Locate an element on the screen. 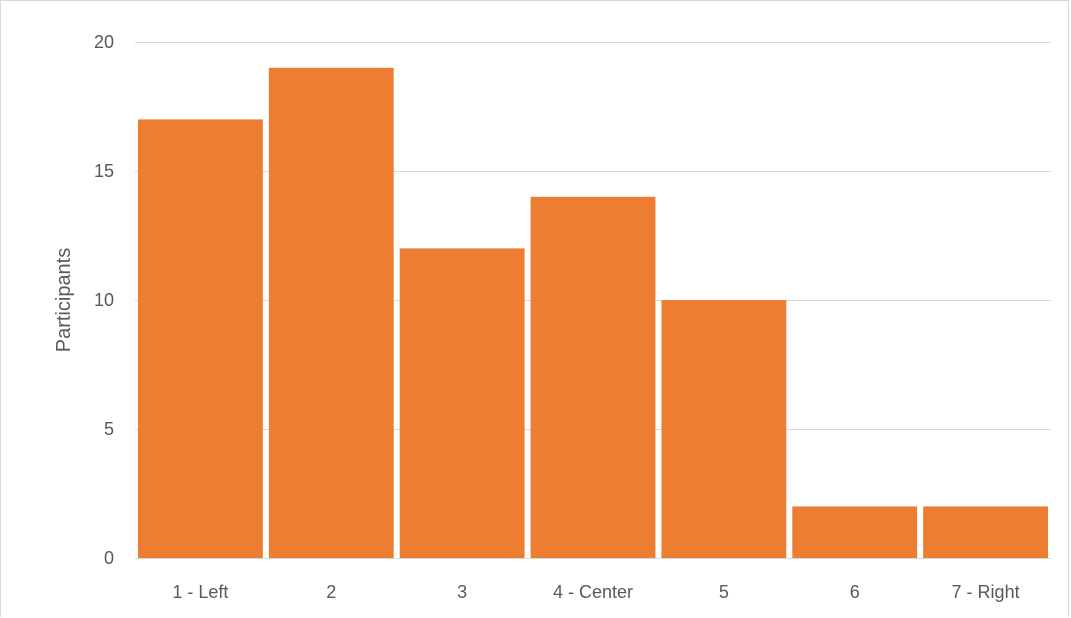 Image resolution: width=1071 pixels, height=618 pixels. x-tick-label: 7 - Right is located at coordinates (986, 592).